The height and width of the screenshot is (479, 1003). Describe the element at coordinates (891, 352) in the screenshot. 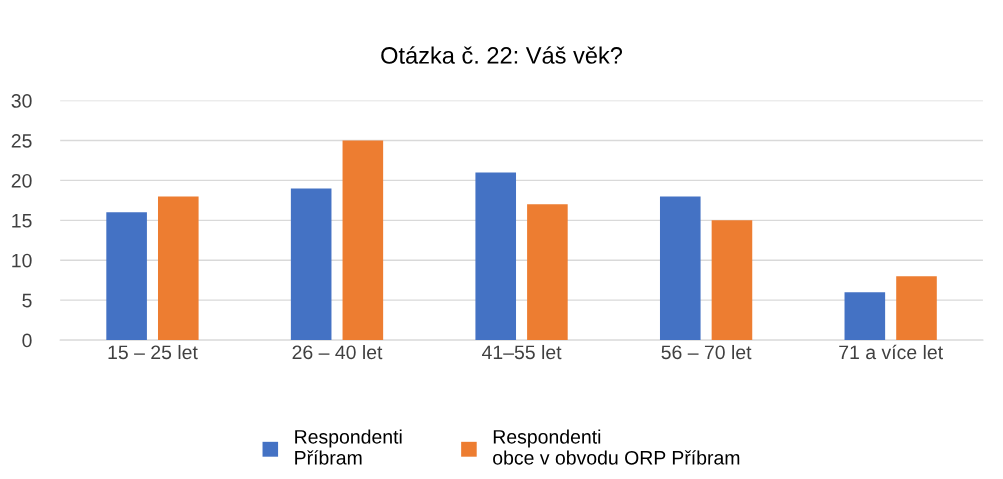

I see `x-tick-label: 71 a více let` at that location.